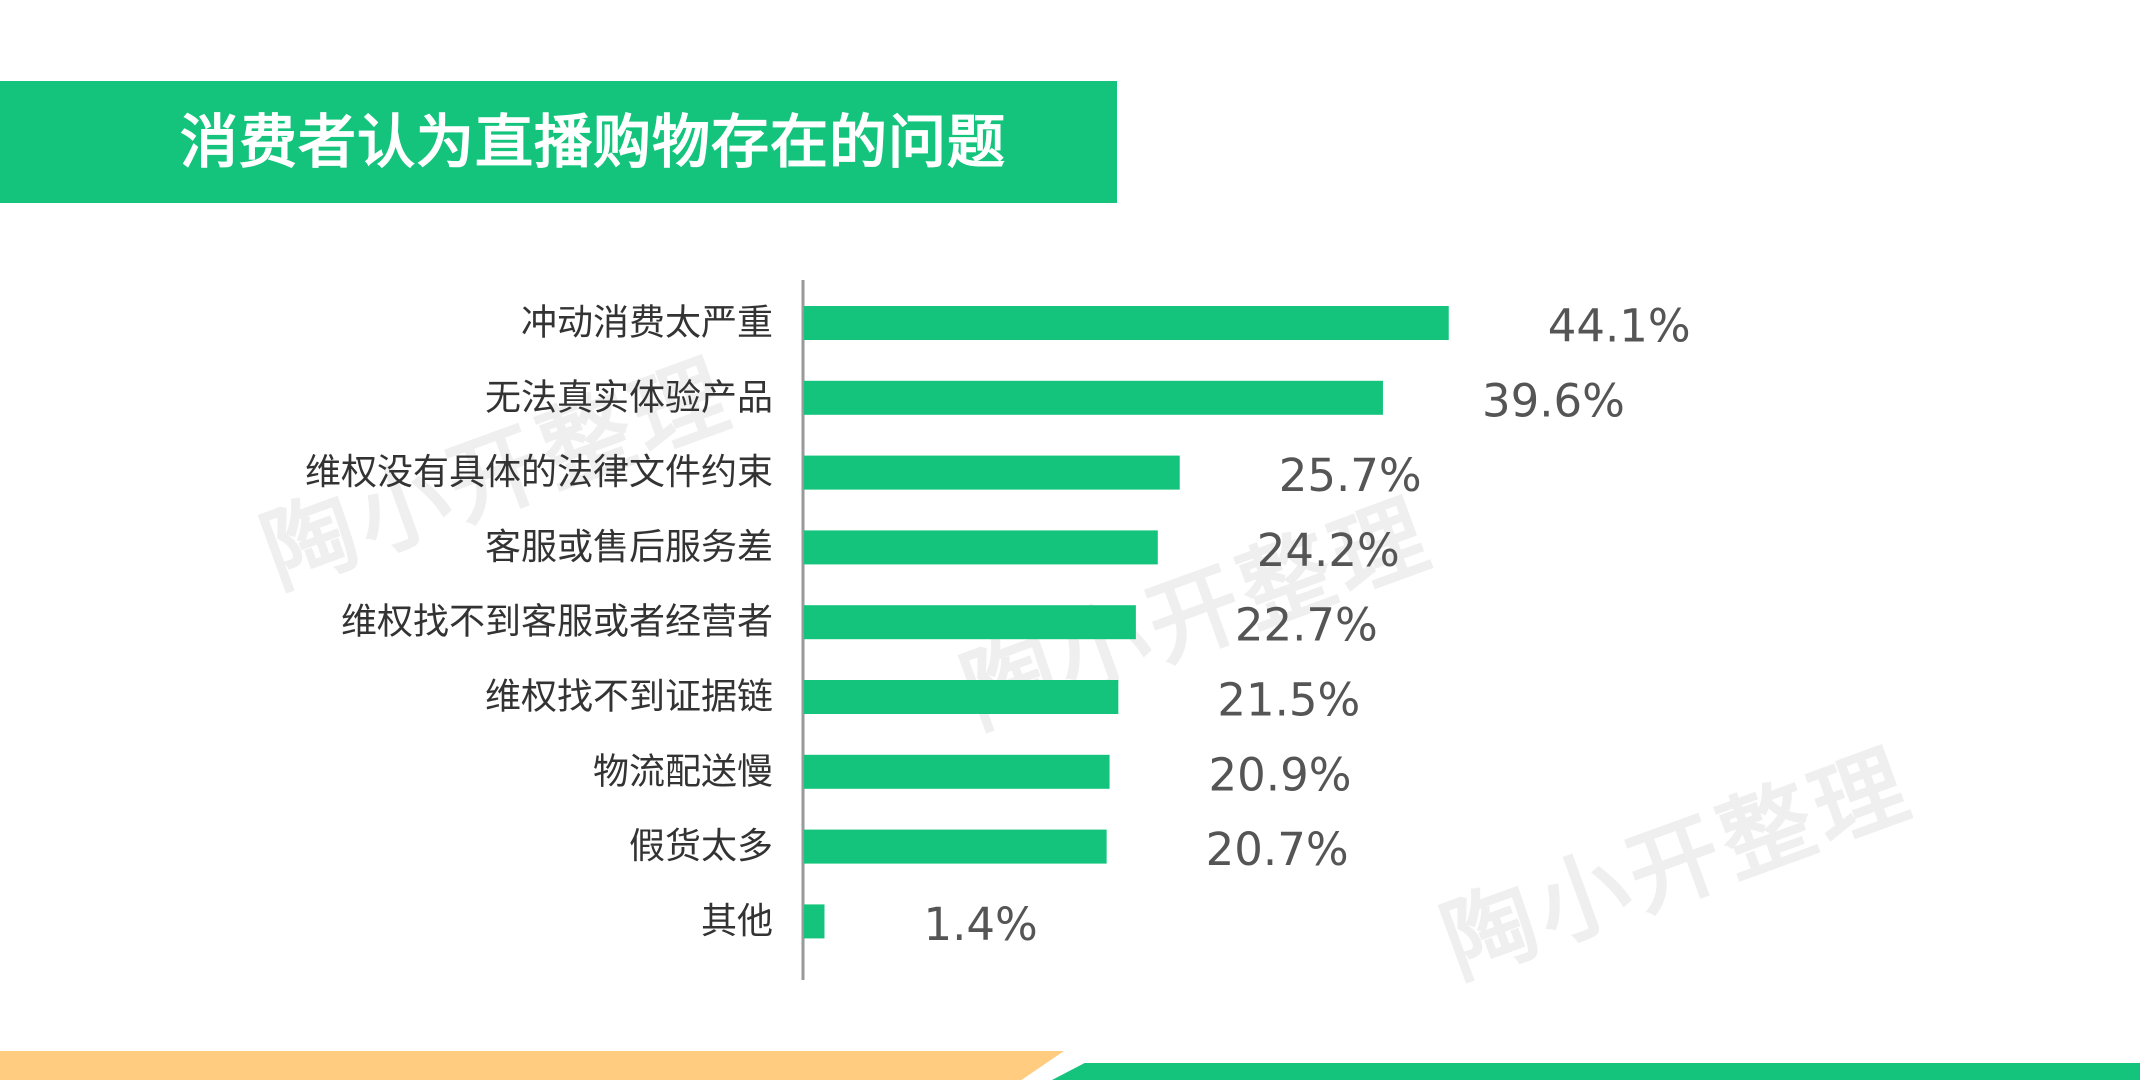 This screenshot has width=2140, height=1080. Describe the element at coordinates (629, 397) in the screenshot. I see `category-label: 无法真实体验产品` at that location.